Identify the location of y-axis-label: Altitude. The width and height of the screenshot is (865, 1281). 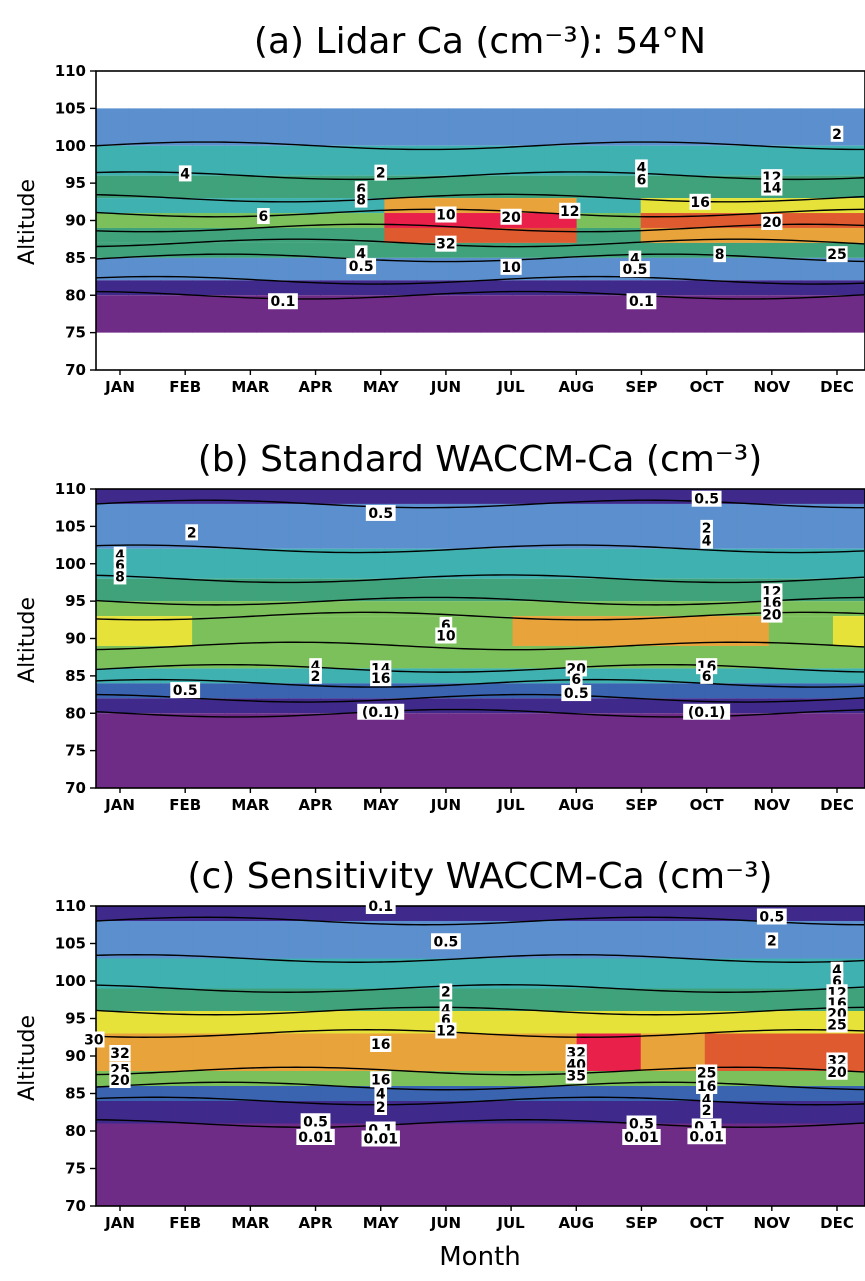
(27, 1058).